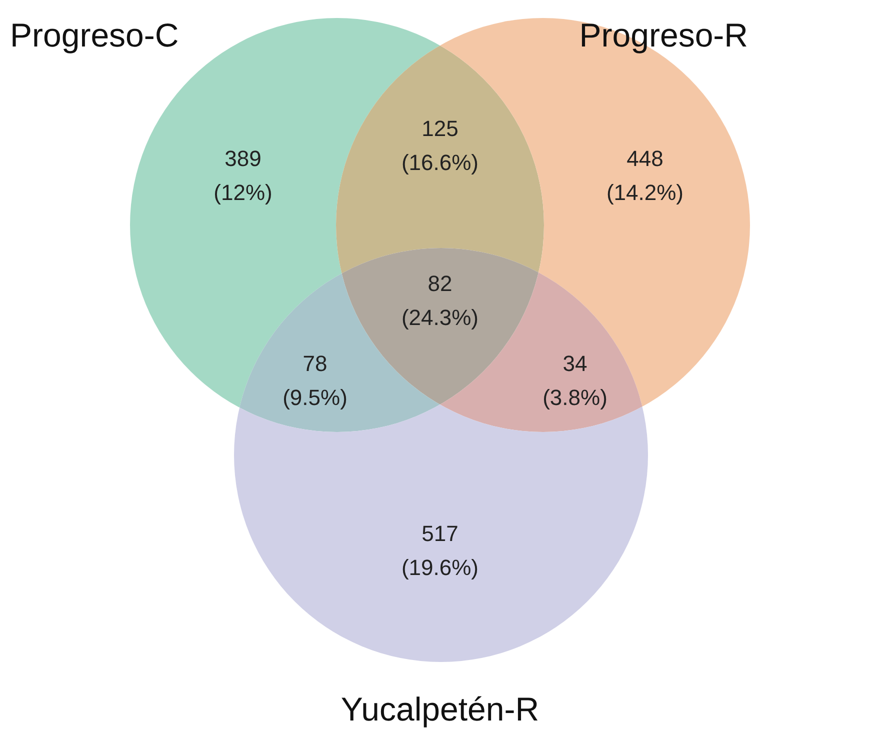 The image size is (875, 736). Describe the element at coordinates (94, 35) in the screenshot. I see `text: Progreso-C` at that location.